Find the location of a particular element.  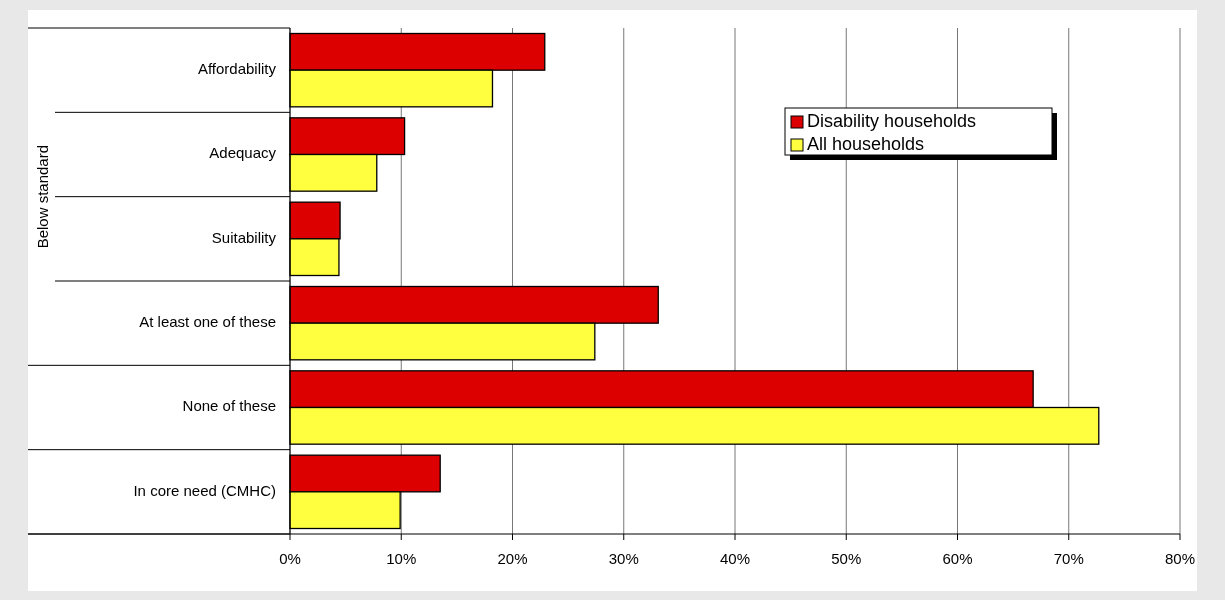

legend-label: All households is located at coordinates (866, 144).